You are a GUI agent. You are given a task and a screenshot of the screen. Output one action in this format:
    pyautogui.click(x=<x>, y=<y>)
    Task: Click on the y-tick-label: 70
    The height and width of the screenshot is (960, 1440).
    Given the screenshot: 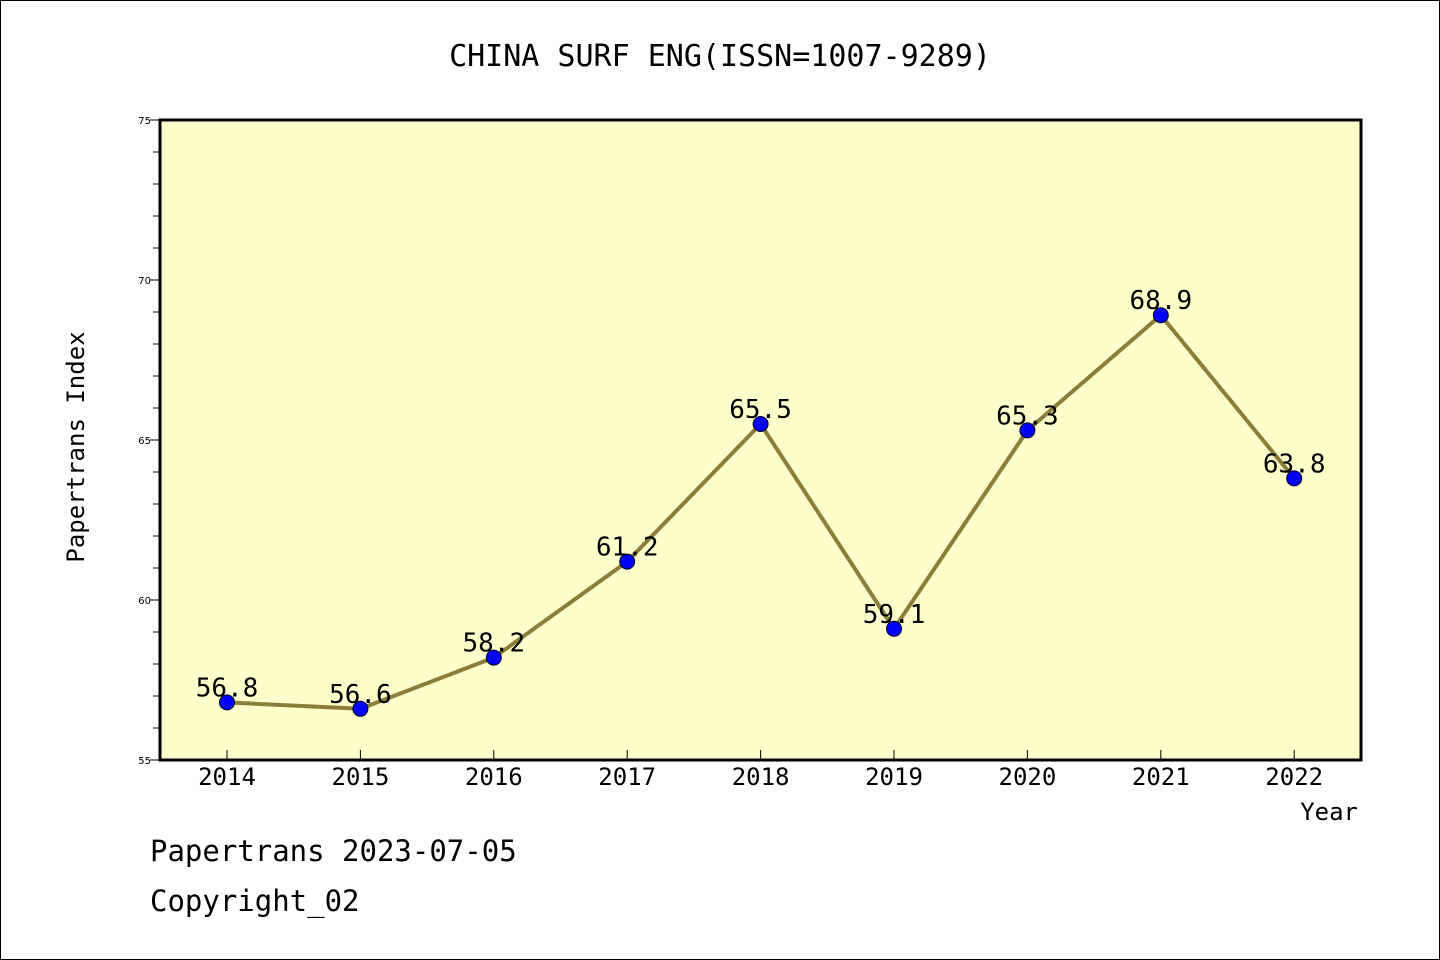 What is the action you would take?
    pyautogui.click(x=144, y=281)
    